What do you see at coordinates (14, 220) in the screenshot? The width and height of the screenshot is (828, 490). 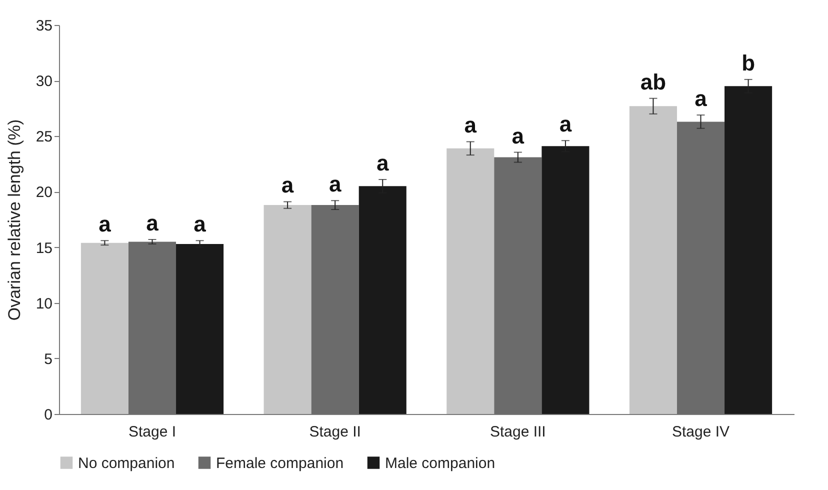 I see `y-axis-title: Ovarian relative length (%)` at bounding box center [14, 220].